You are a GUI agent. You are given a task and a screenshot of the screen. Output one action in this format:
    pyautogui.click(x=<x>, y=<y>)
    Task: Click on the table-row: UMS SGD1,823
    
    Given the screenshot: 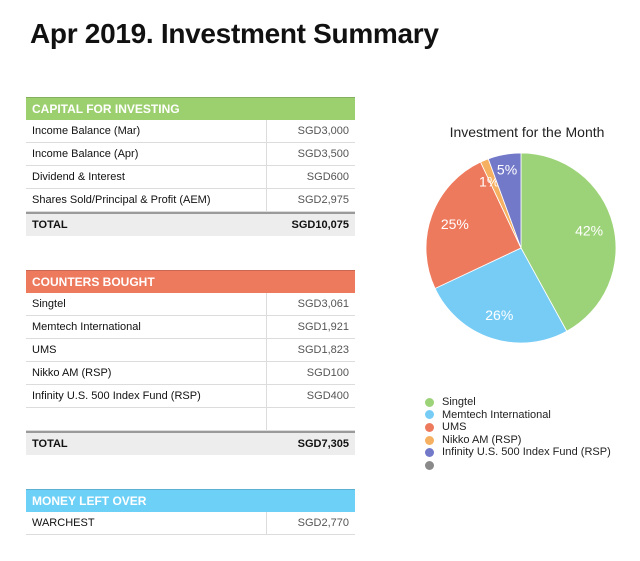 What is the action you would take?
    pyautogui.click(x=190, y=350)
    